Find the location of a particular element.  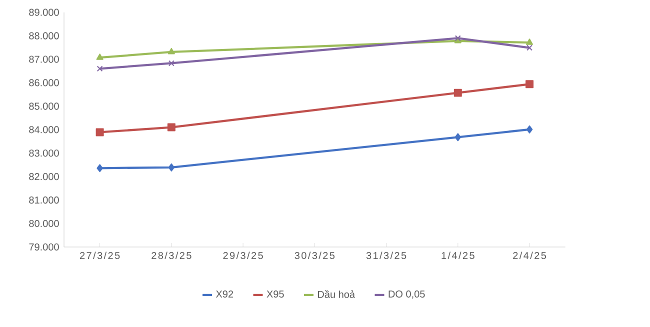

y-tick-label: 87.000 is located at coordinates (44, 59).